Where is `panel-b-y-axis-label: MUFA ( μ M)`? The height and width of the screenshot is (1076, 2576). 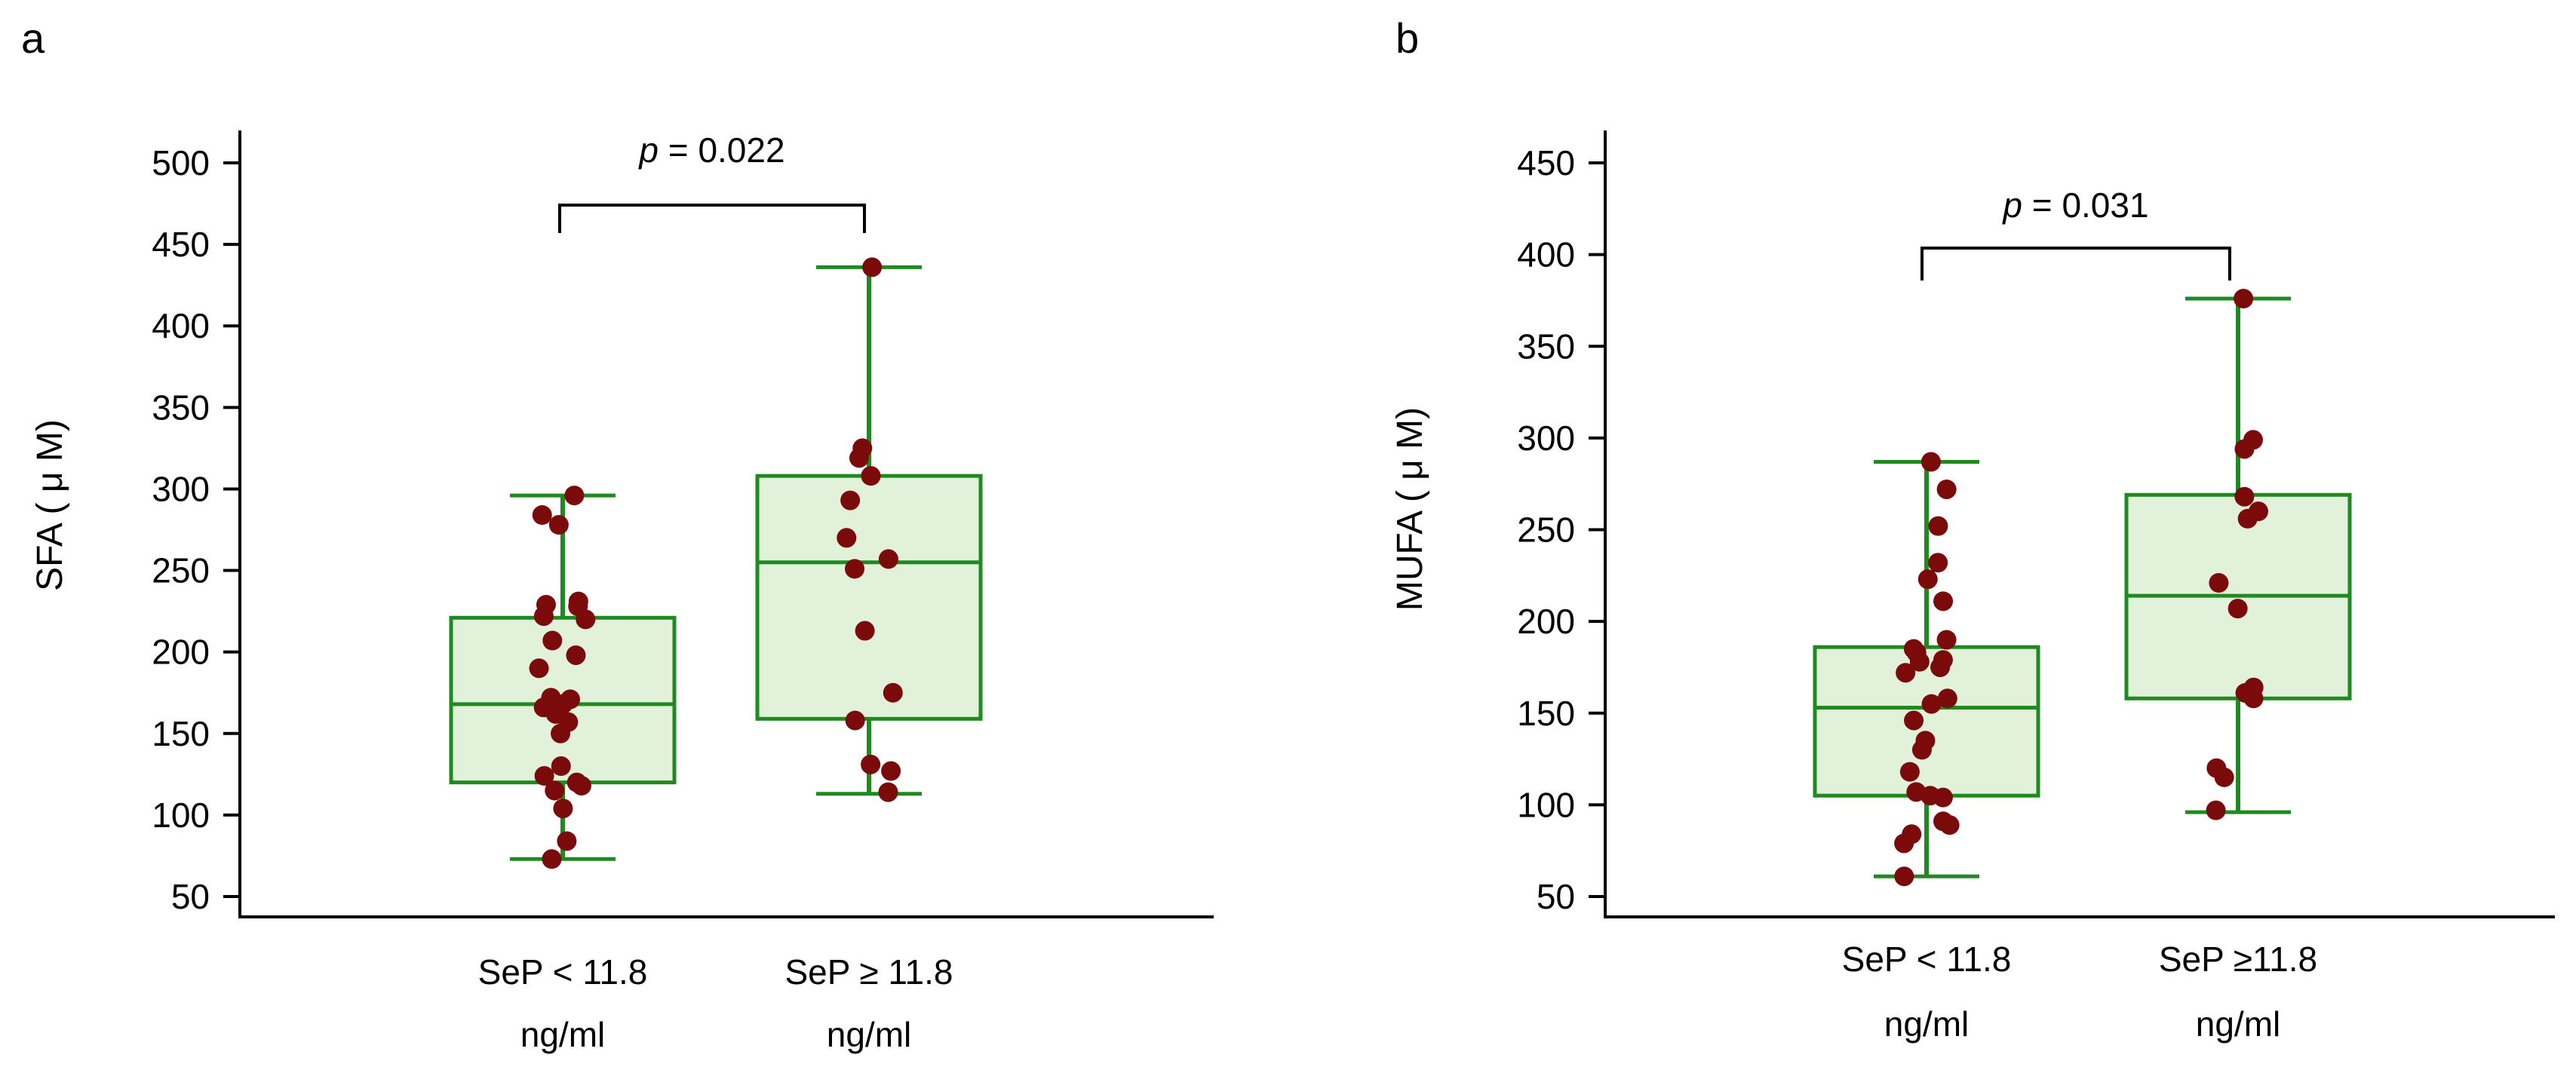 panel-b-y-axis-label: MUFA ( μ M) is located at coordinates (1410, 509).